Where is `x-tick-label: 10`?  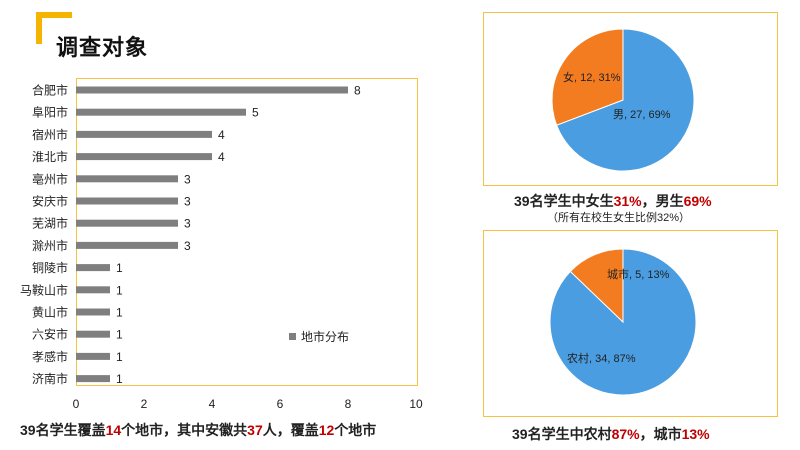
x-tick-label: 10 is located at coordinates (416, 404).